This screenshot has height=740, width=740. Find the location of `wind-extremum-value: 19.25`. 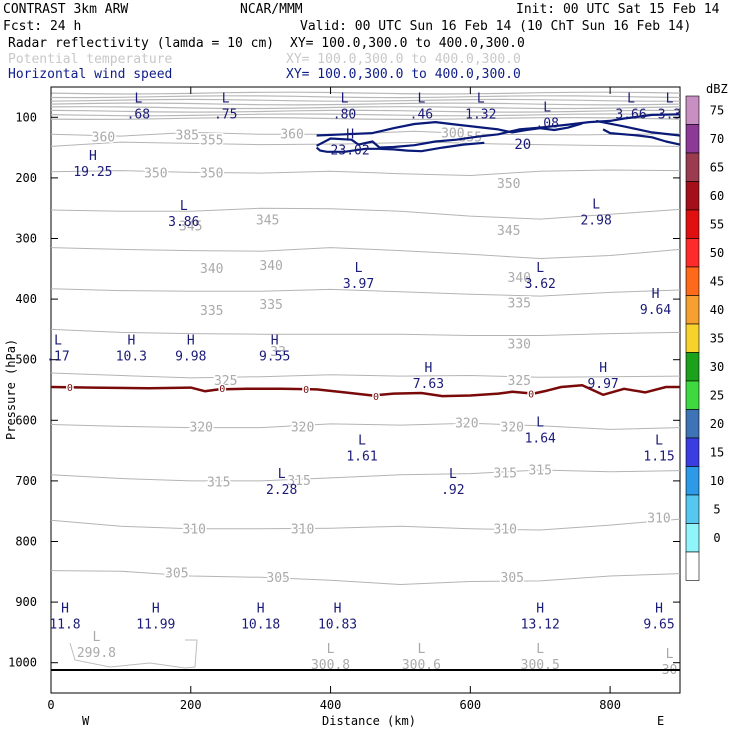

wind-extremum-value: 19.25 is located at coordinates (92, 172).